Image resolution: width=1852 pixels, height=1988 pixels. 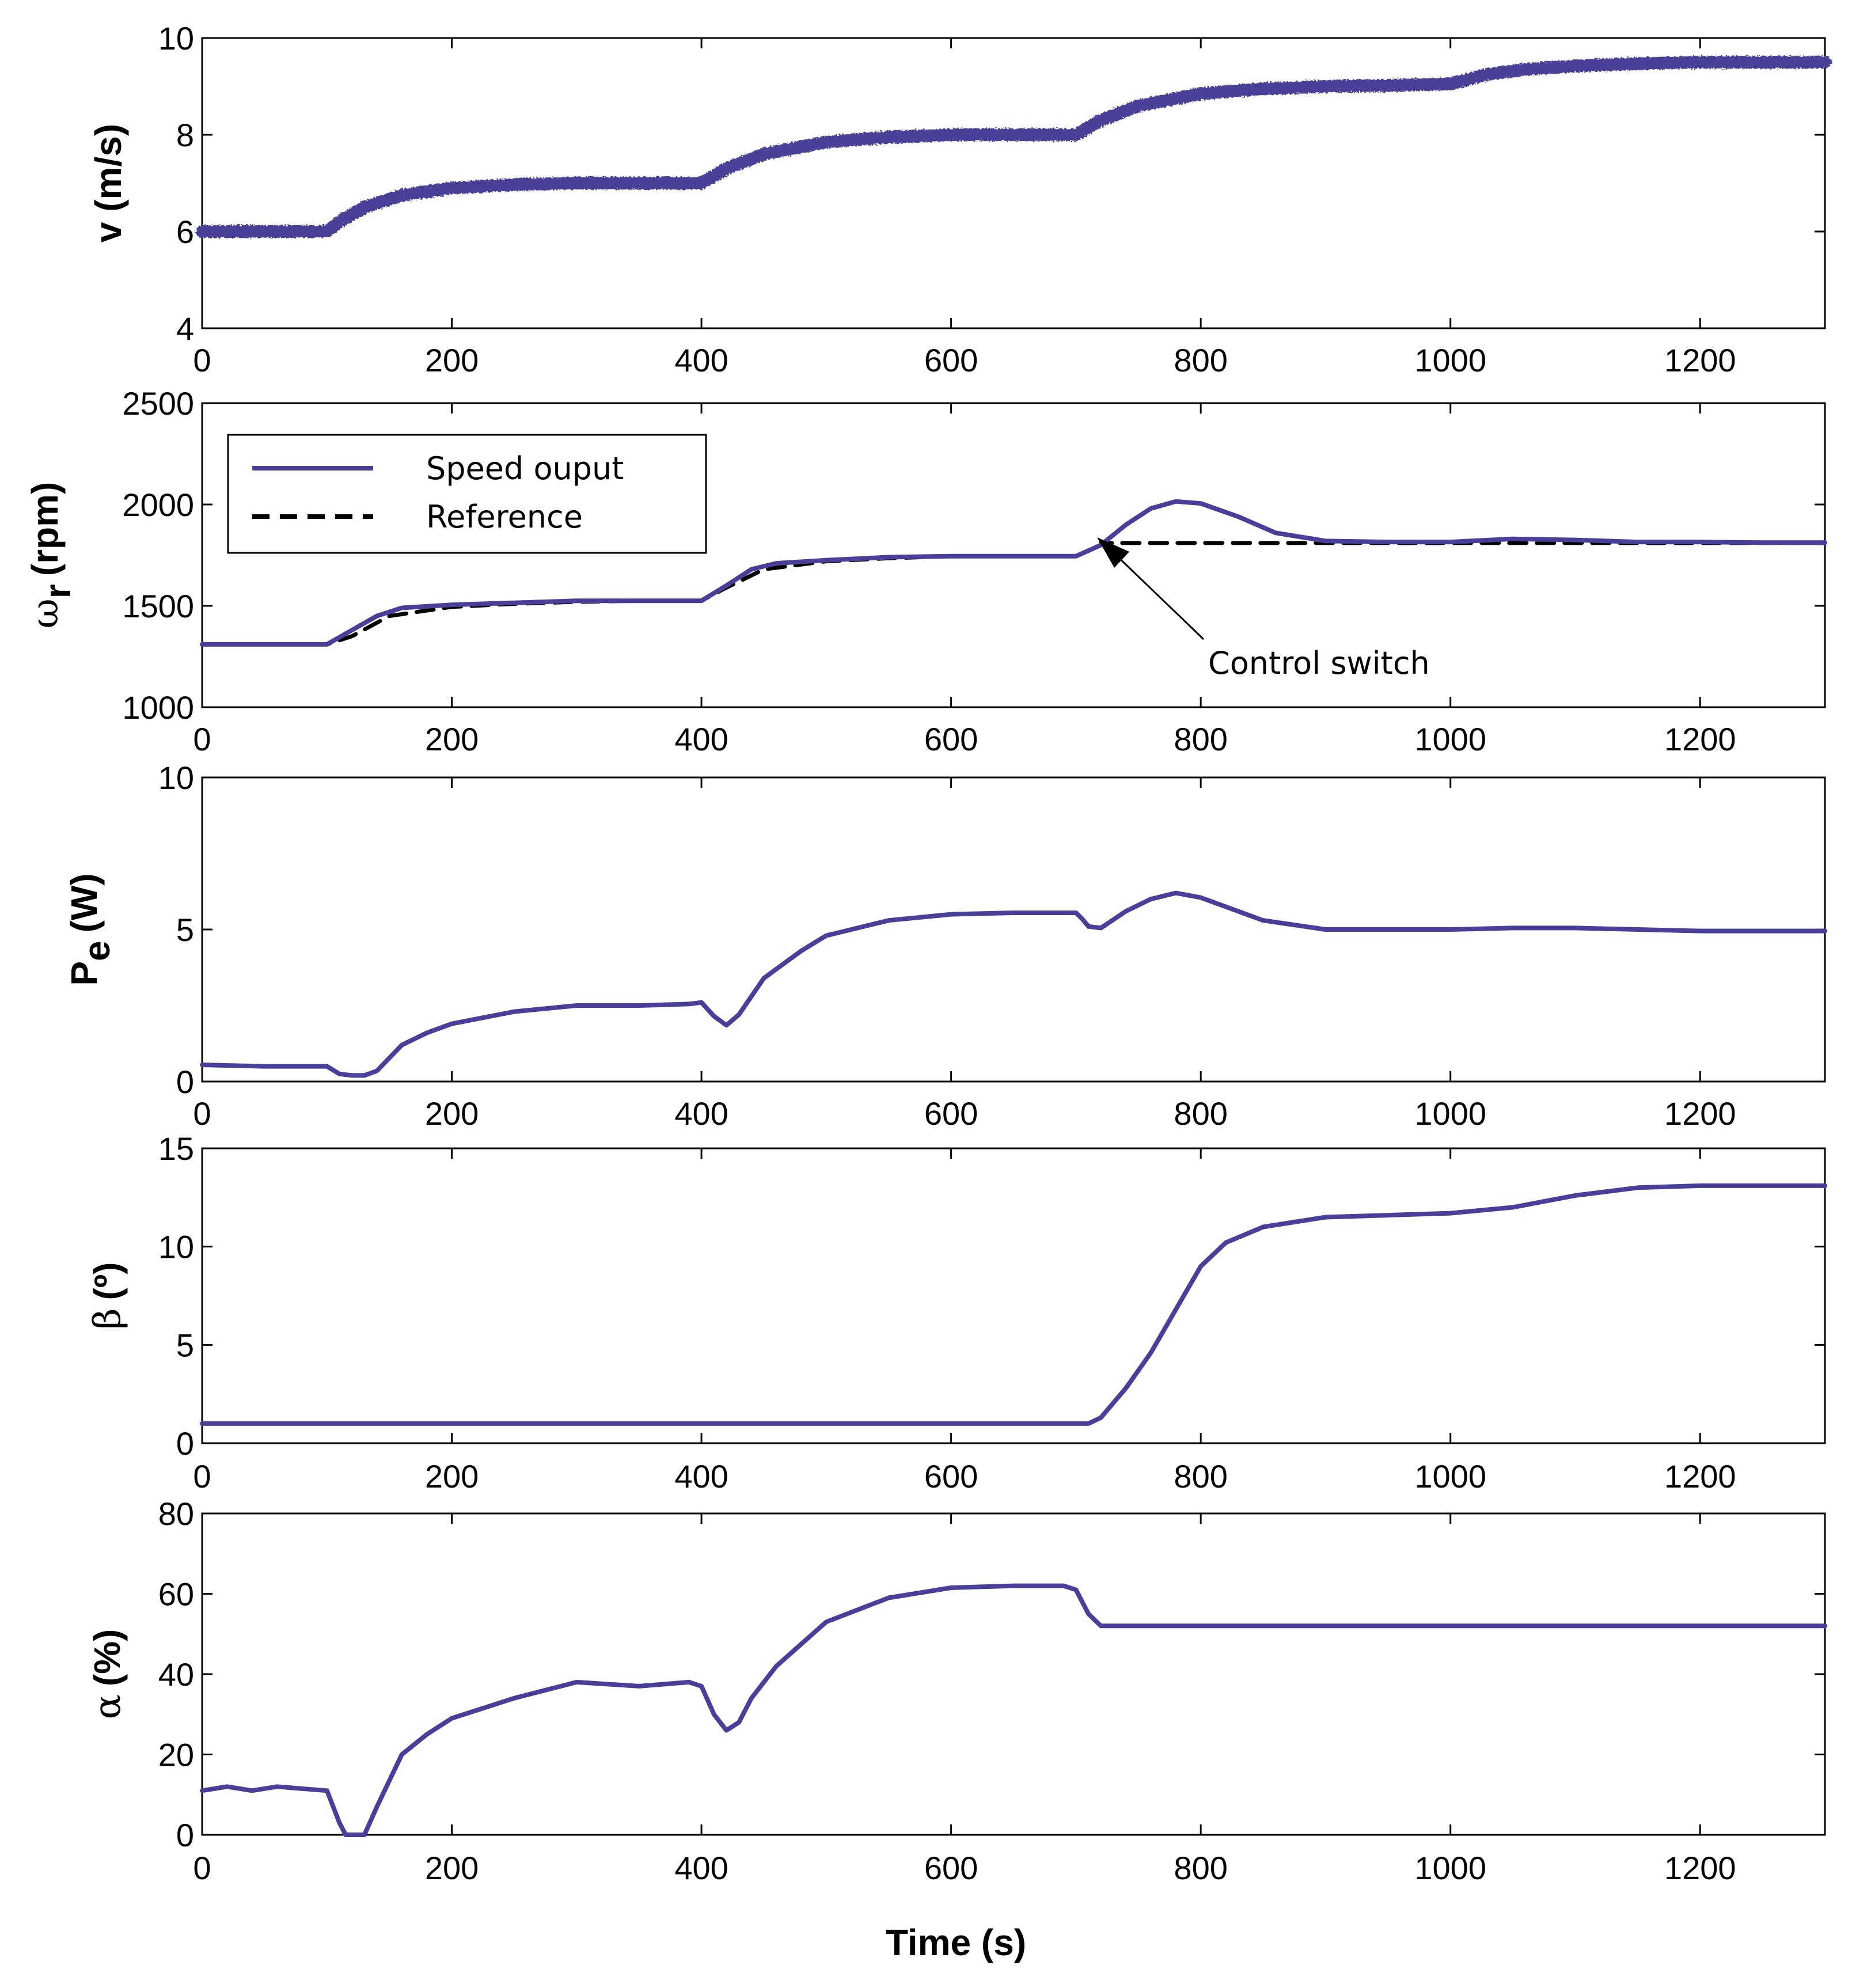 What do you see at coordinates (176, 1148) in the screenshot?
I see `y-tick-label: 15` at bounding box center [176, 1148].